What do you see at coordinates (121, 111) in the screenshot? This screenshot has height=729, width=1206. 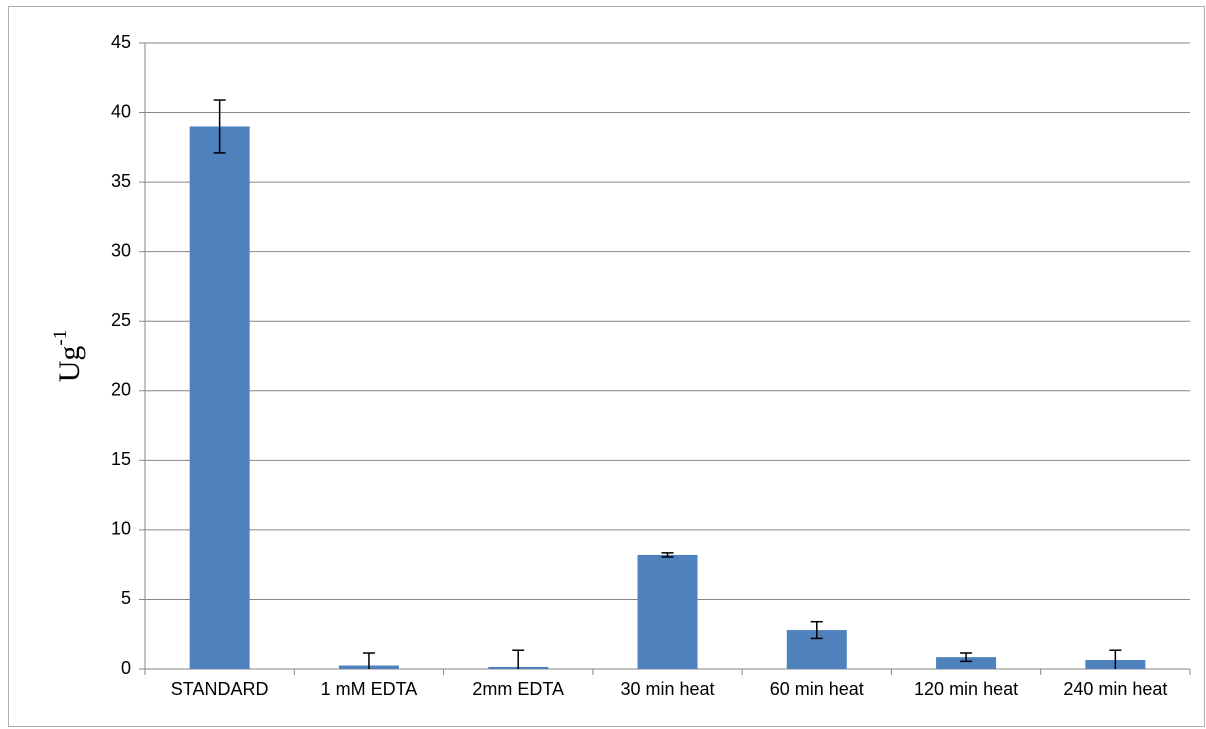 I see `y-tick-label: 40` at bounding box center [121, 111].